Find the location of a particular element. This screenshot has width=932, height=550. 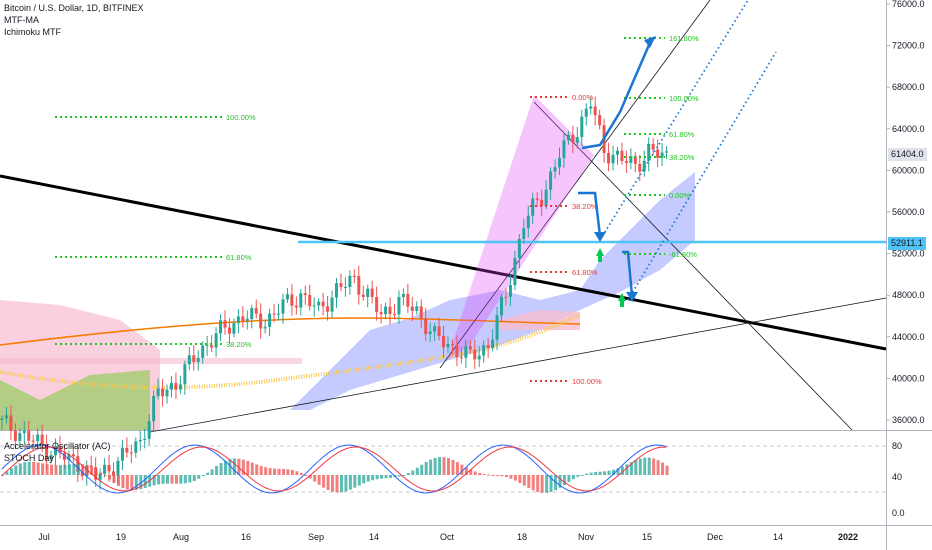

projection-drop-path is located at coordinates (590, 214).